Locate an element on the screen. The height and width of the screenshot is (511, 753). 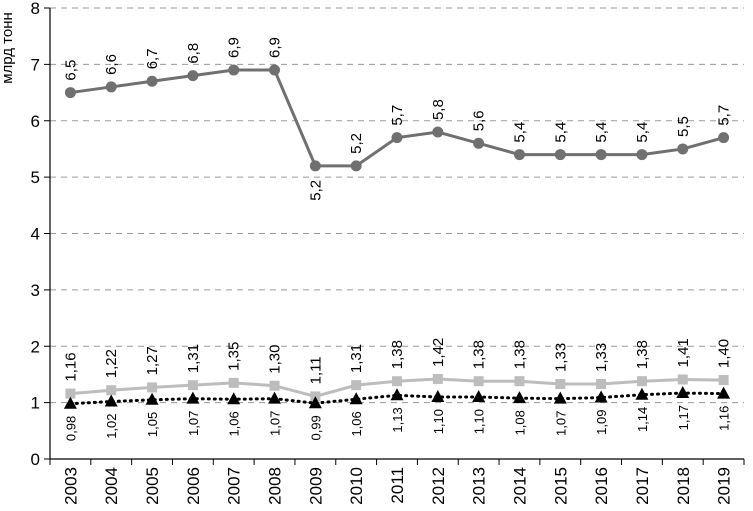
data-label: 1,30 is located at coordinates (275, 359).